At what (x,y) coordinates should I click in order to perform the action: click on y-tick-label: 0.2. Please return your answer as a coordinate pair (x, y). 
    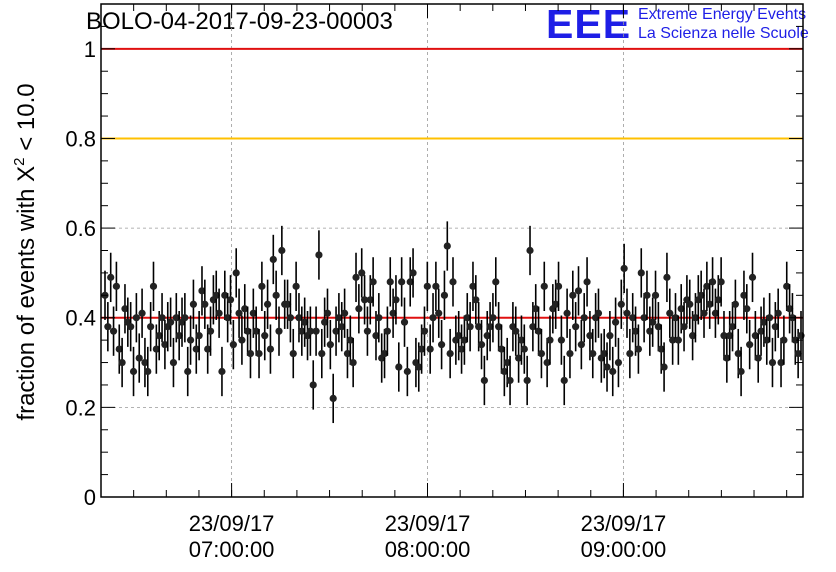
    Looking at the image, I should click on (80, 407).